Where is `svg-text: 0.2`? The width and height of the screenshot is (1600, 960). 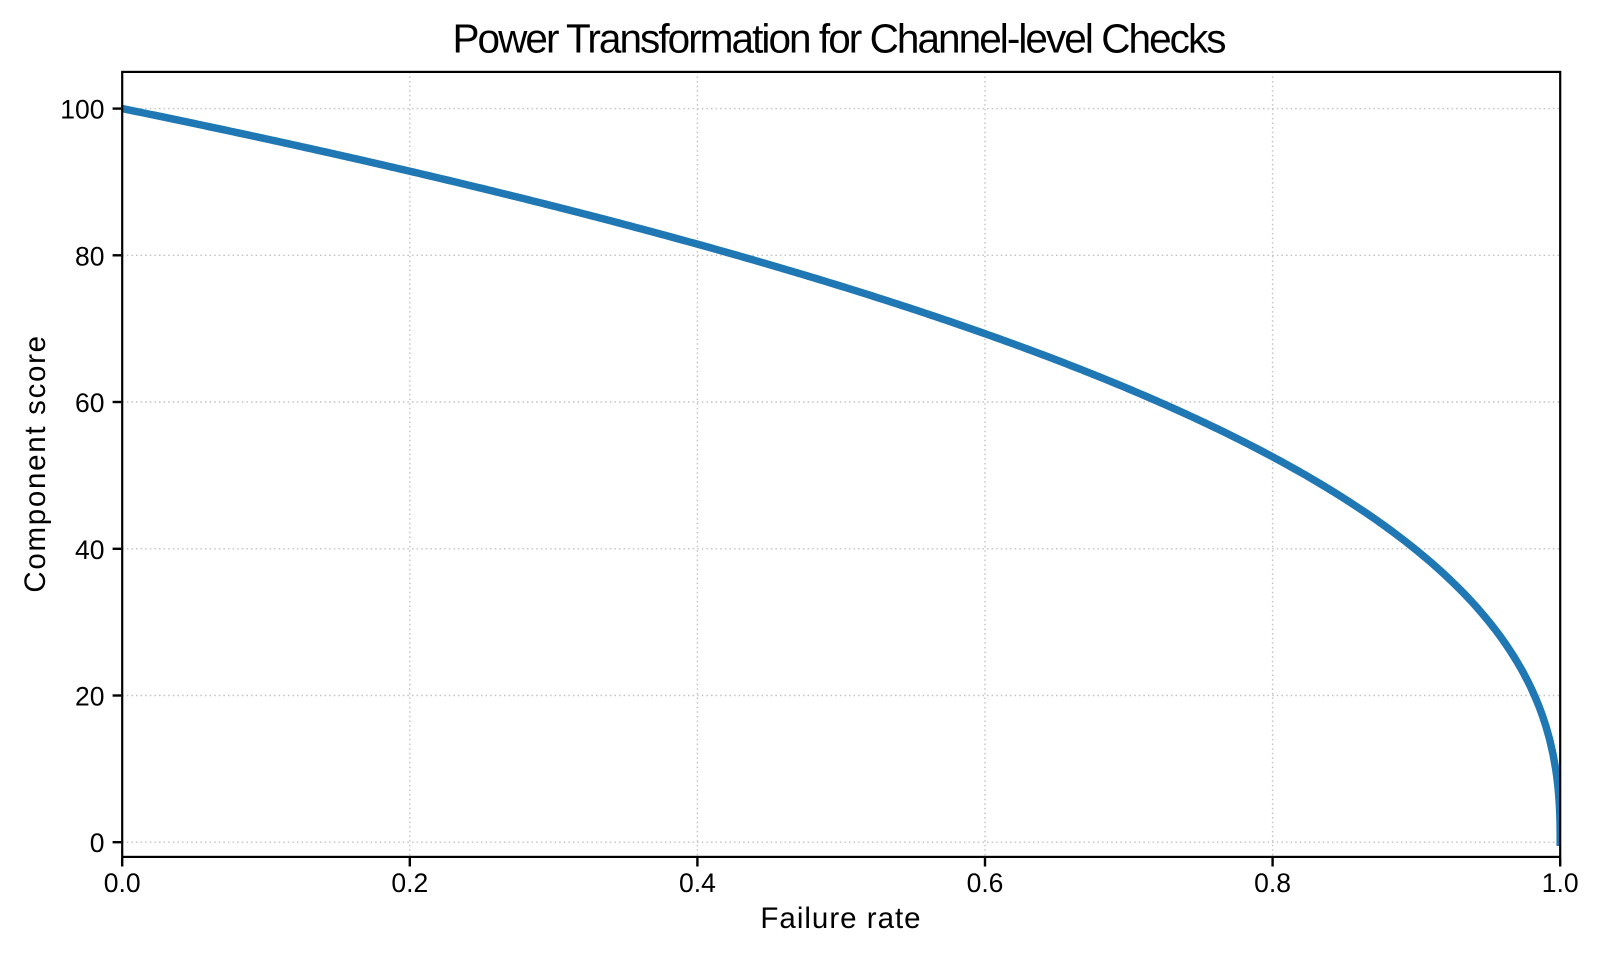
svg-text: 0.2 is located at coordinates (409, 883).